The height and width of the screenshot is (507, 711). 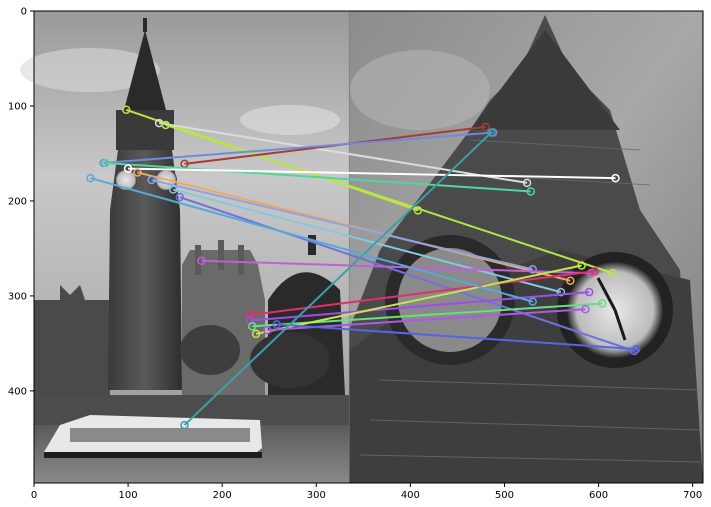 I want to click on x-tick-label: 400, so click(x=410, y=495).